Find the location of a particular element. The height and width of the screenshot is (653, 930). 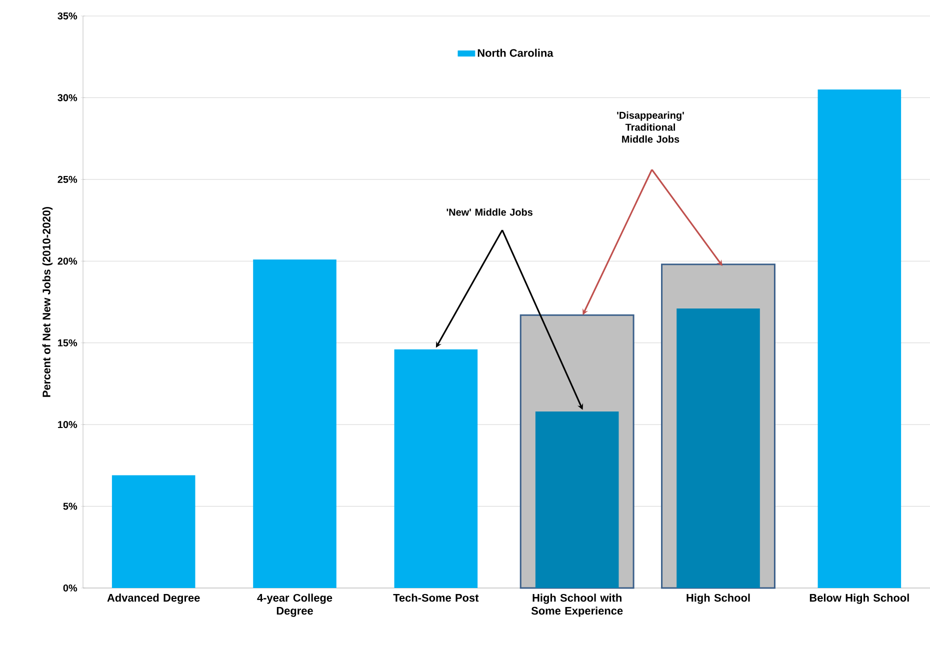

x-tick-label: High School is located at coordinates (718, 599).